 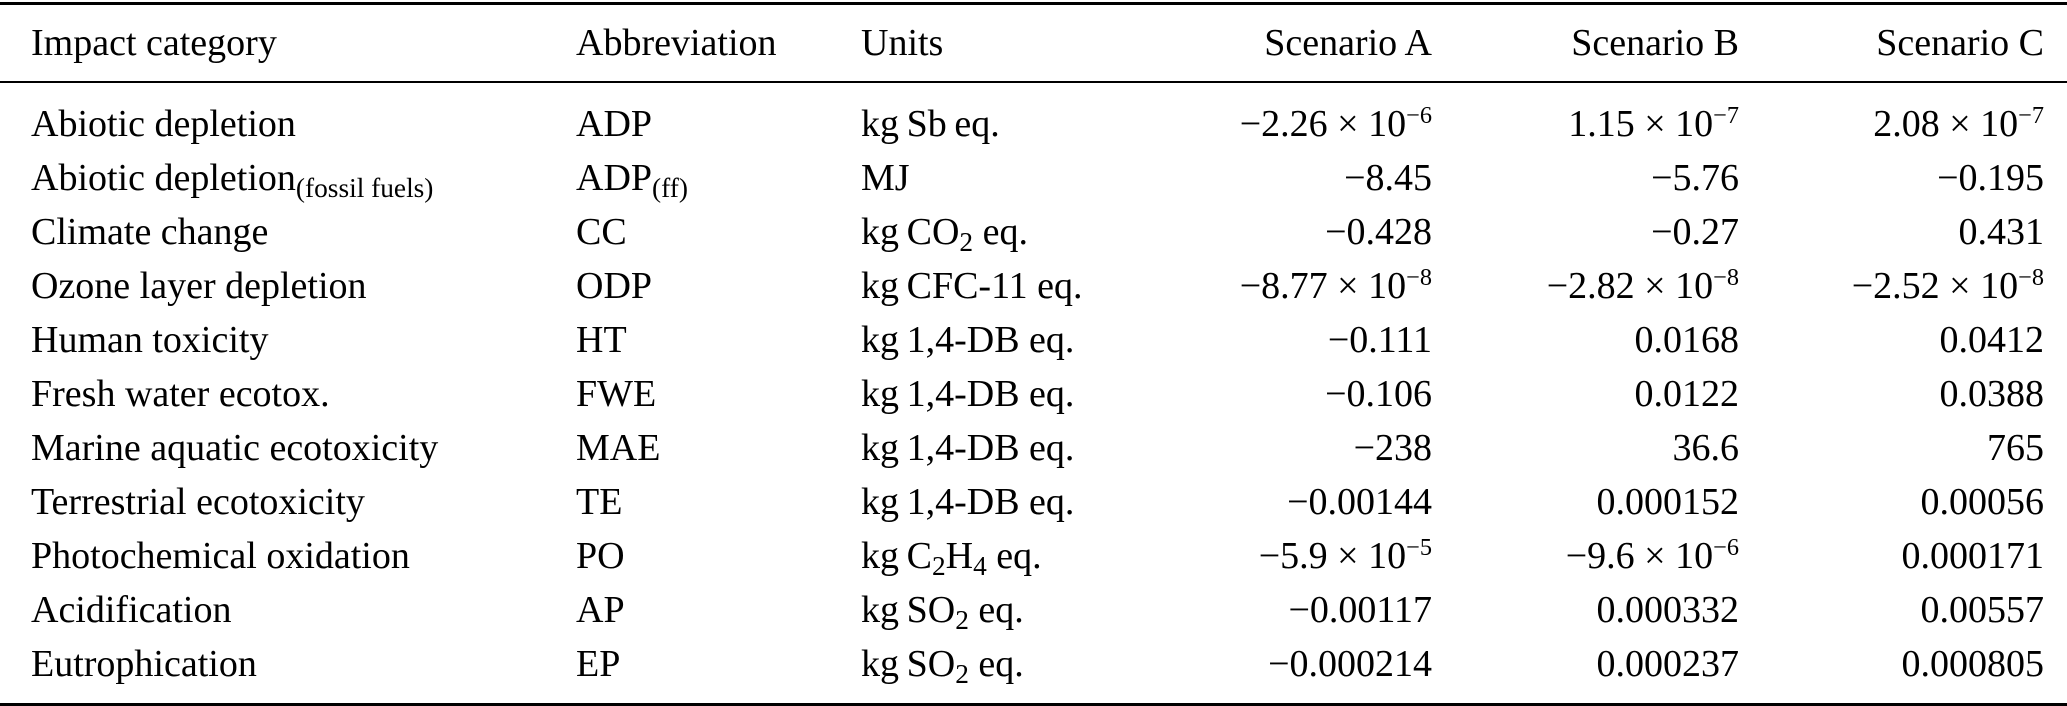 I want to click on impact-category-cell: Climate change, so click(x=150, y=232).